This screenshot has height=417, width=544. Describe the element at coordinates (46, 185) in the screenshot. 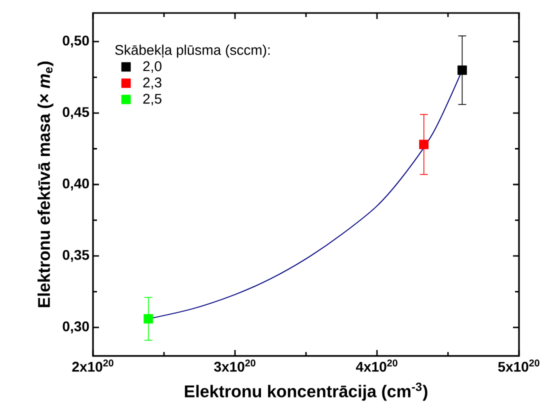

I see `y-axis-title: Elektronu efektīvā masa (× m$_{e}$)` at that location.